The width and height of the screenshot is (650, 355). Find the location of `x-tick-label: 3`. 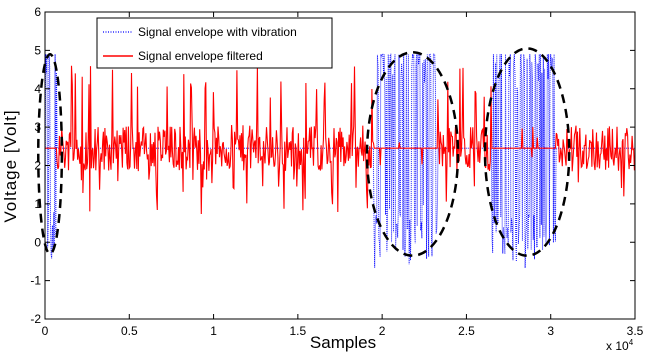

x-tick-label: 3 is located at coordinates (550, 331).